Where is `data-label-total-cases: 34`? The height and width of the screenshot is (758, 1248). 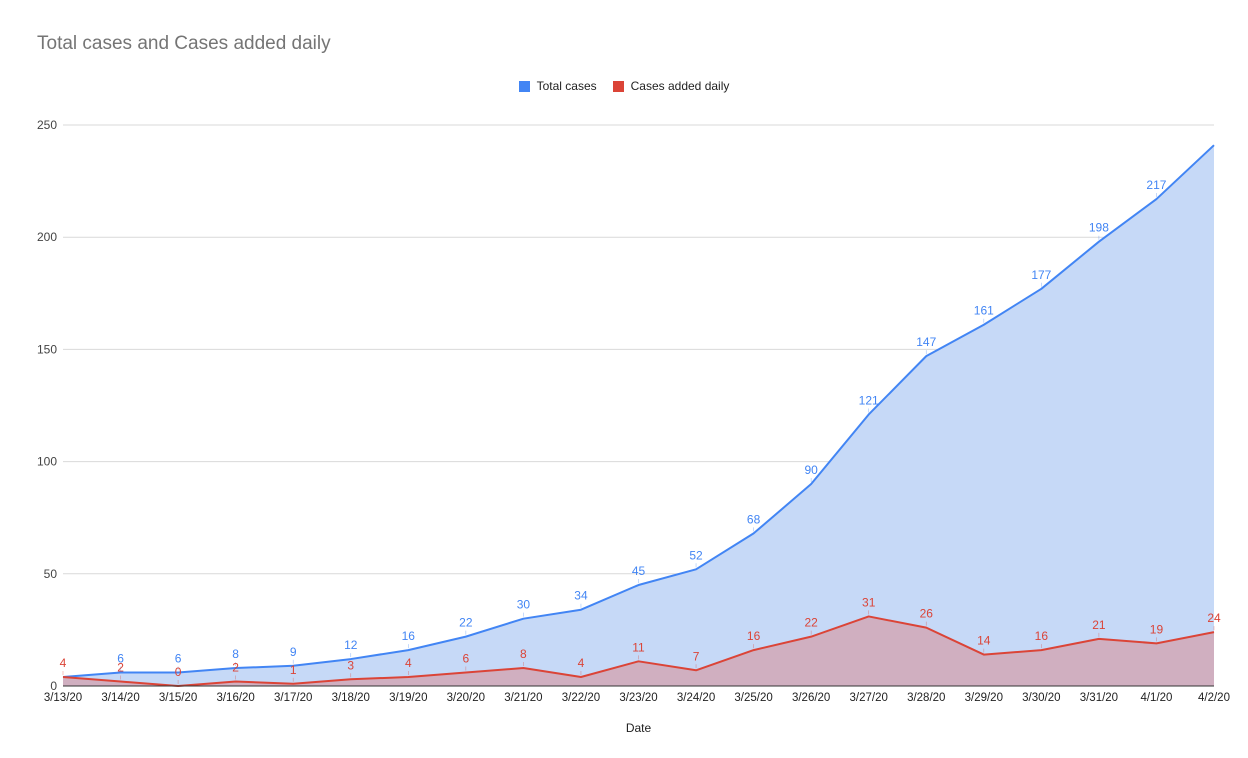
data-label-total-cases: 34 is located at coordinates (581, 596).